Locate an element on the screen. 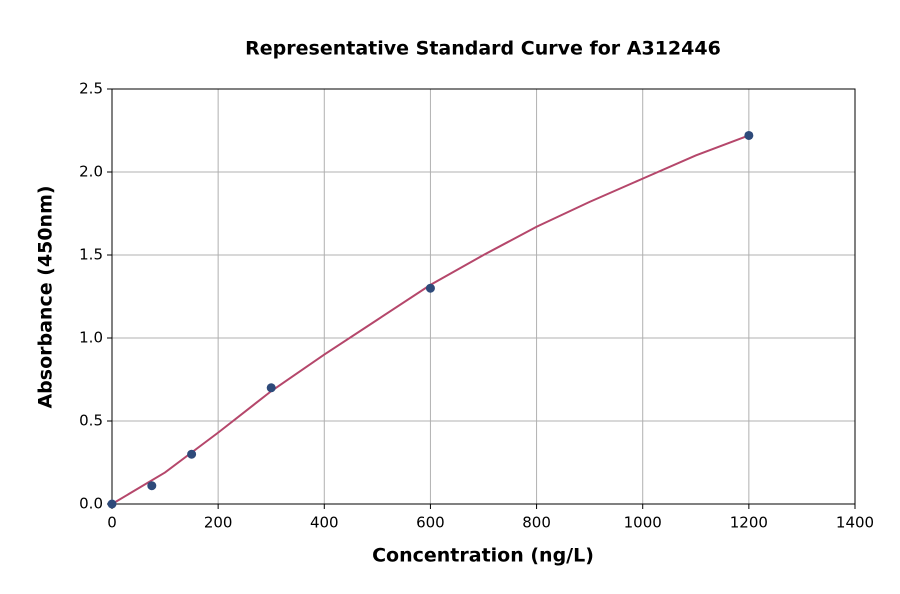 This screenshot has width=900, height=594. x-tick-label: 600 is located at coordinates (430, 523).